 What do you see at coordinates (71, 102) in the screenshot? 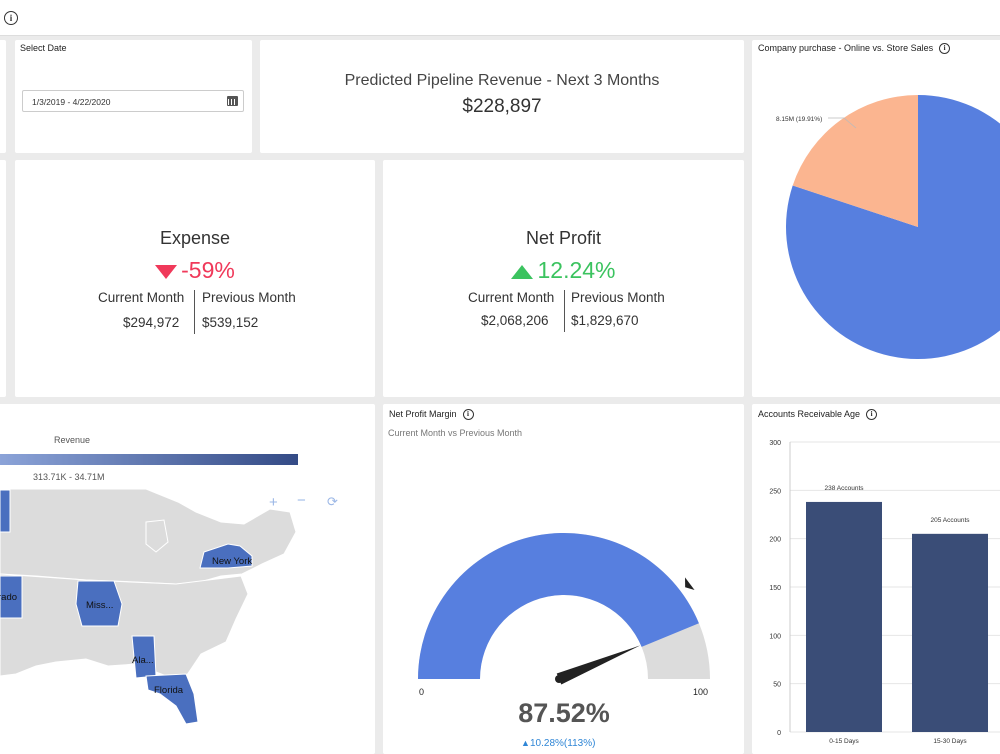
I see `date-range-value: 1/3/2019 - 4/22/2020` at bounding box center [71, 102].